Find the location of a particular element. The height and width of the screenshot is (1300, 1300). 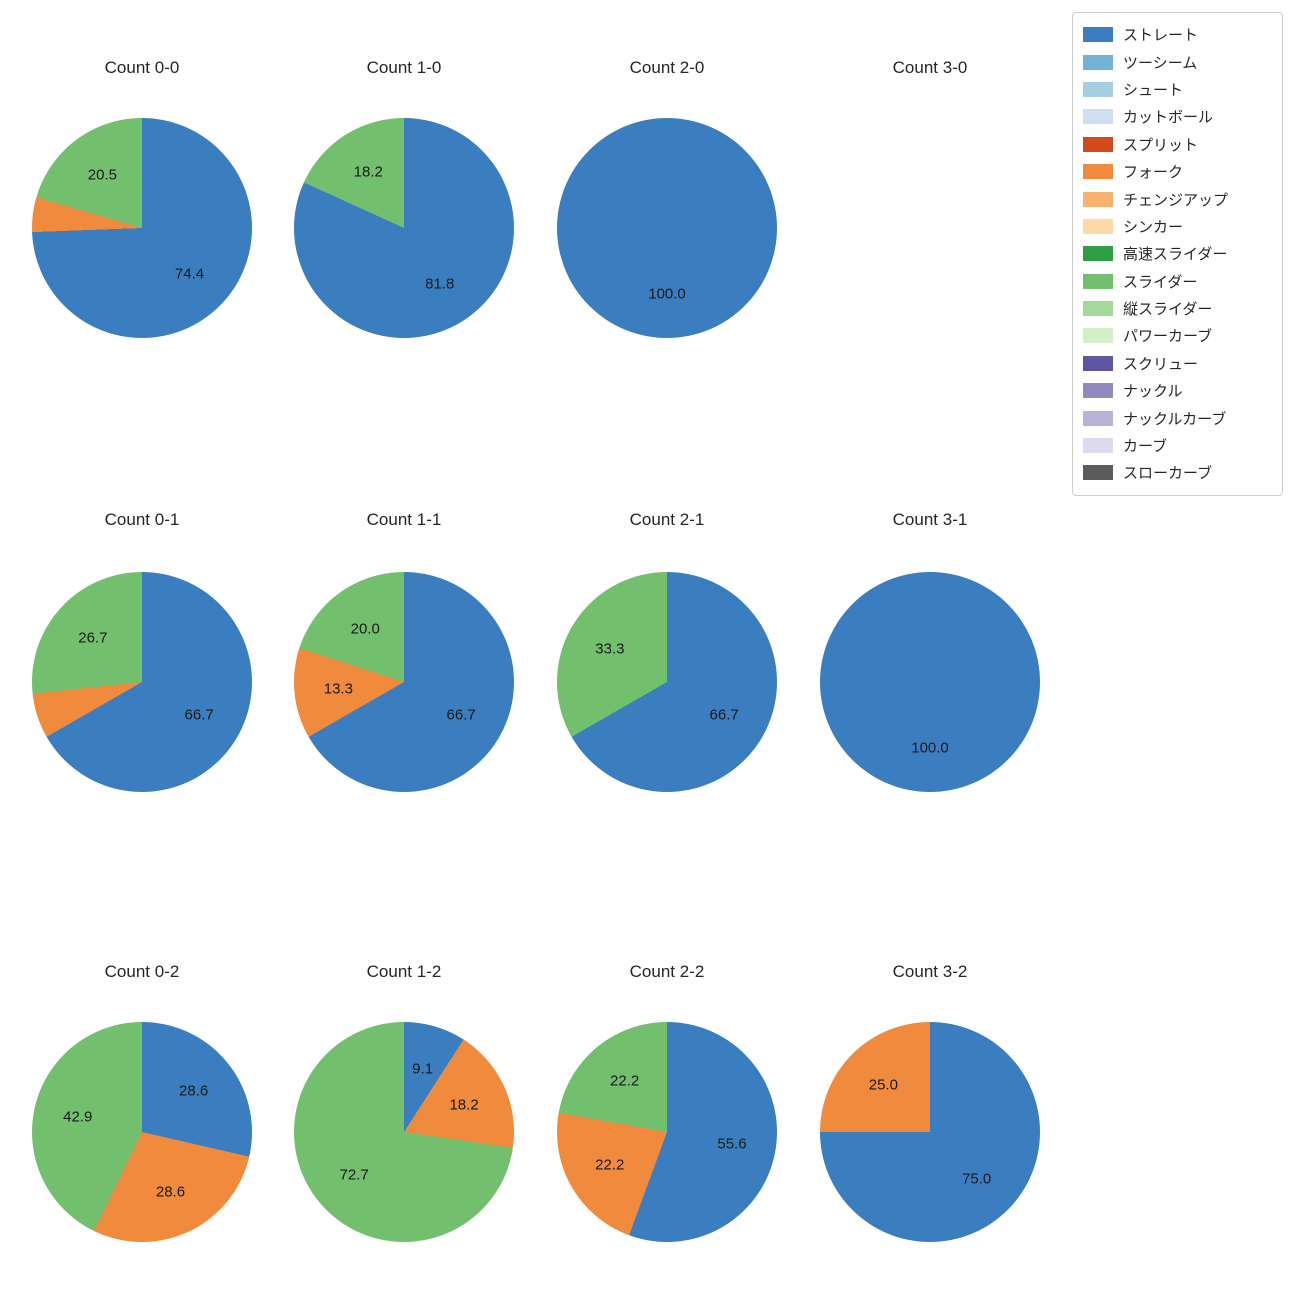

chart-title-count-0-0: Count 0-0 is located at coordinates (142, 67).